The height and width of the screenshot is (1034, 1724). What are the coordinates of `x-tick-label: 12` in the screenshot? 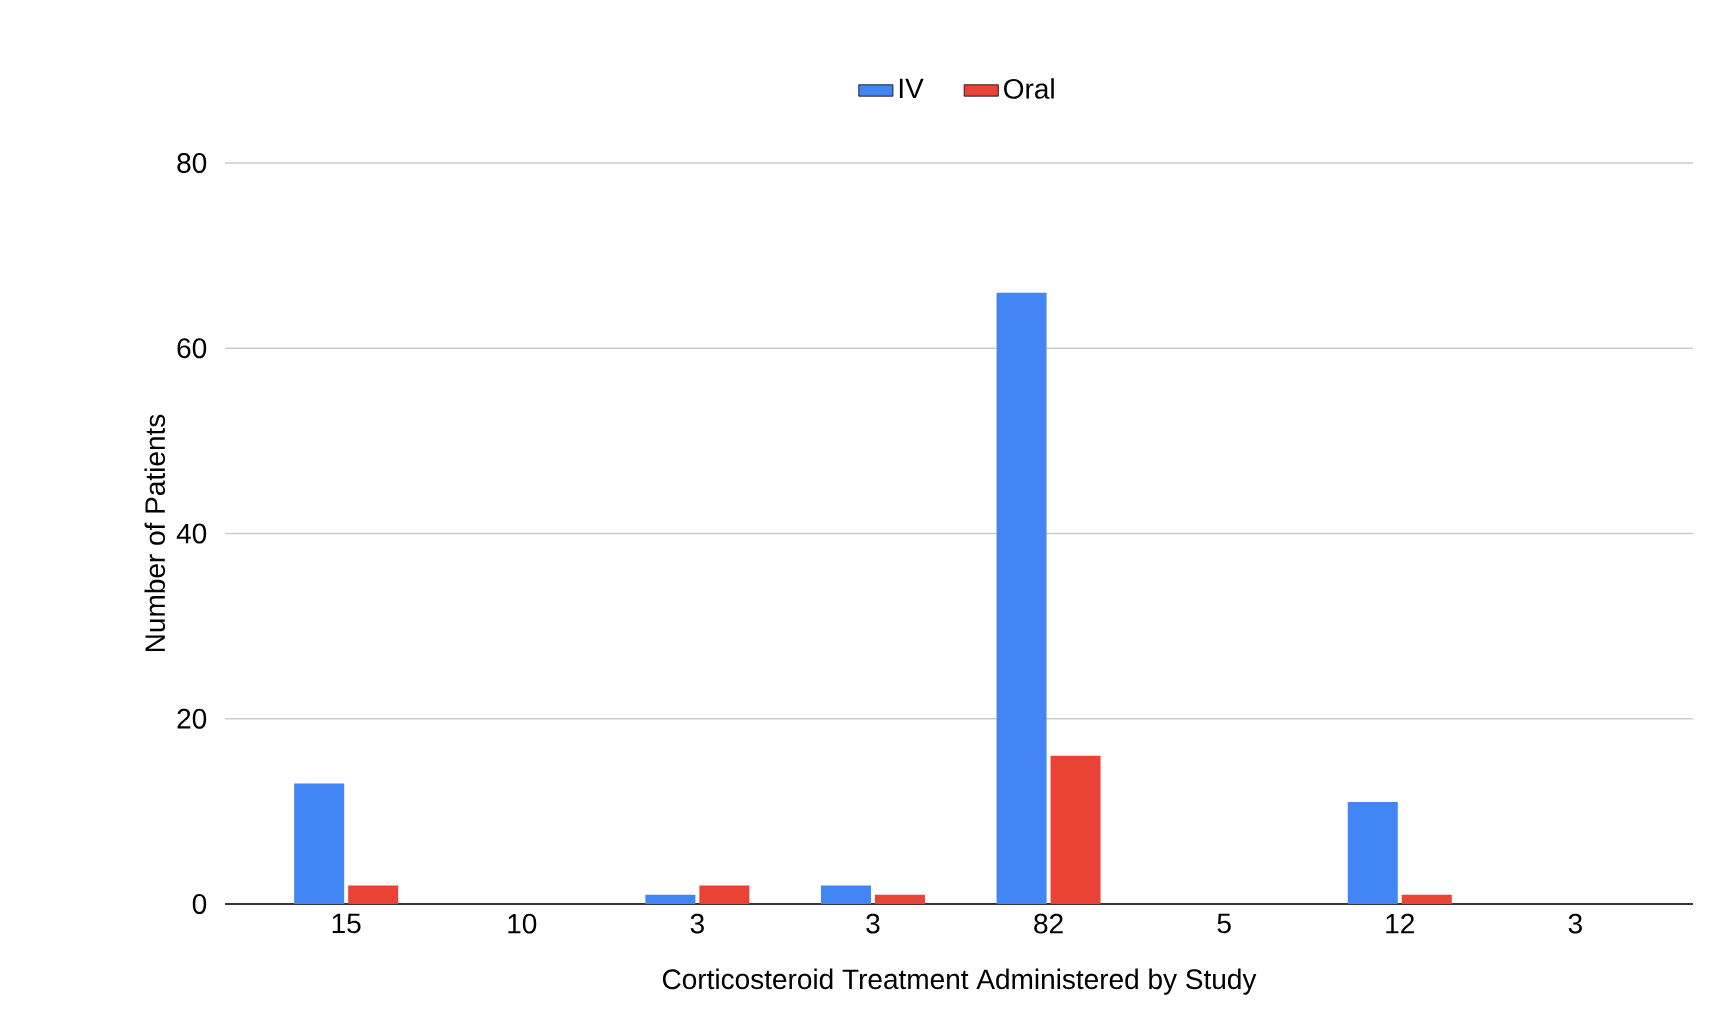 It's located at (1400, 923).